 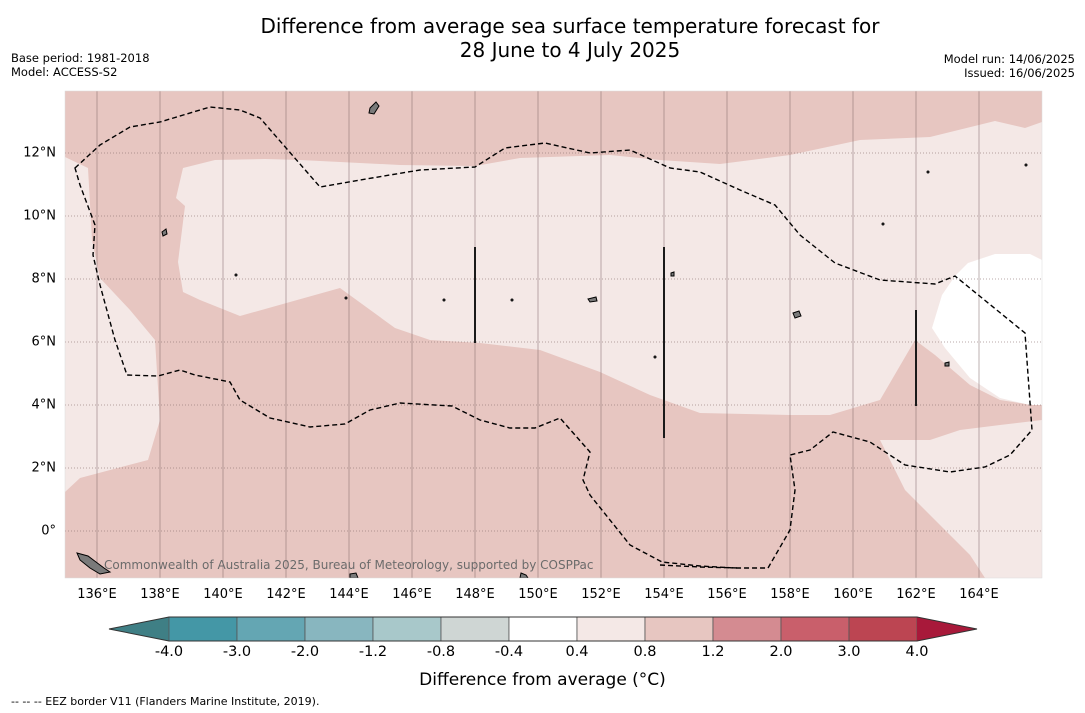 I want to click on colorbar-outline, so click(x=543, y=629).